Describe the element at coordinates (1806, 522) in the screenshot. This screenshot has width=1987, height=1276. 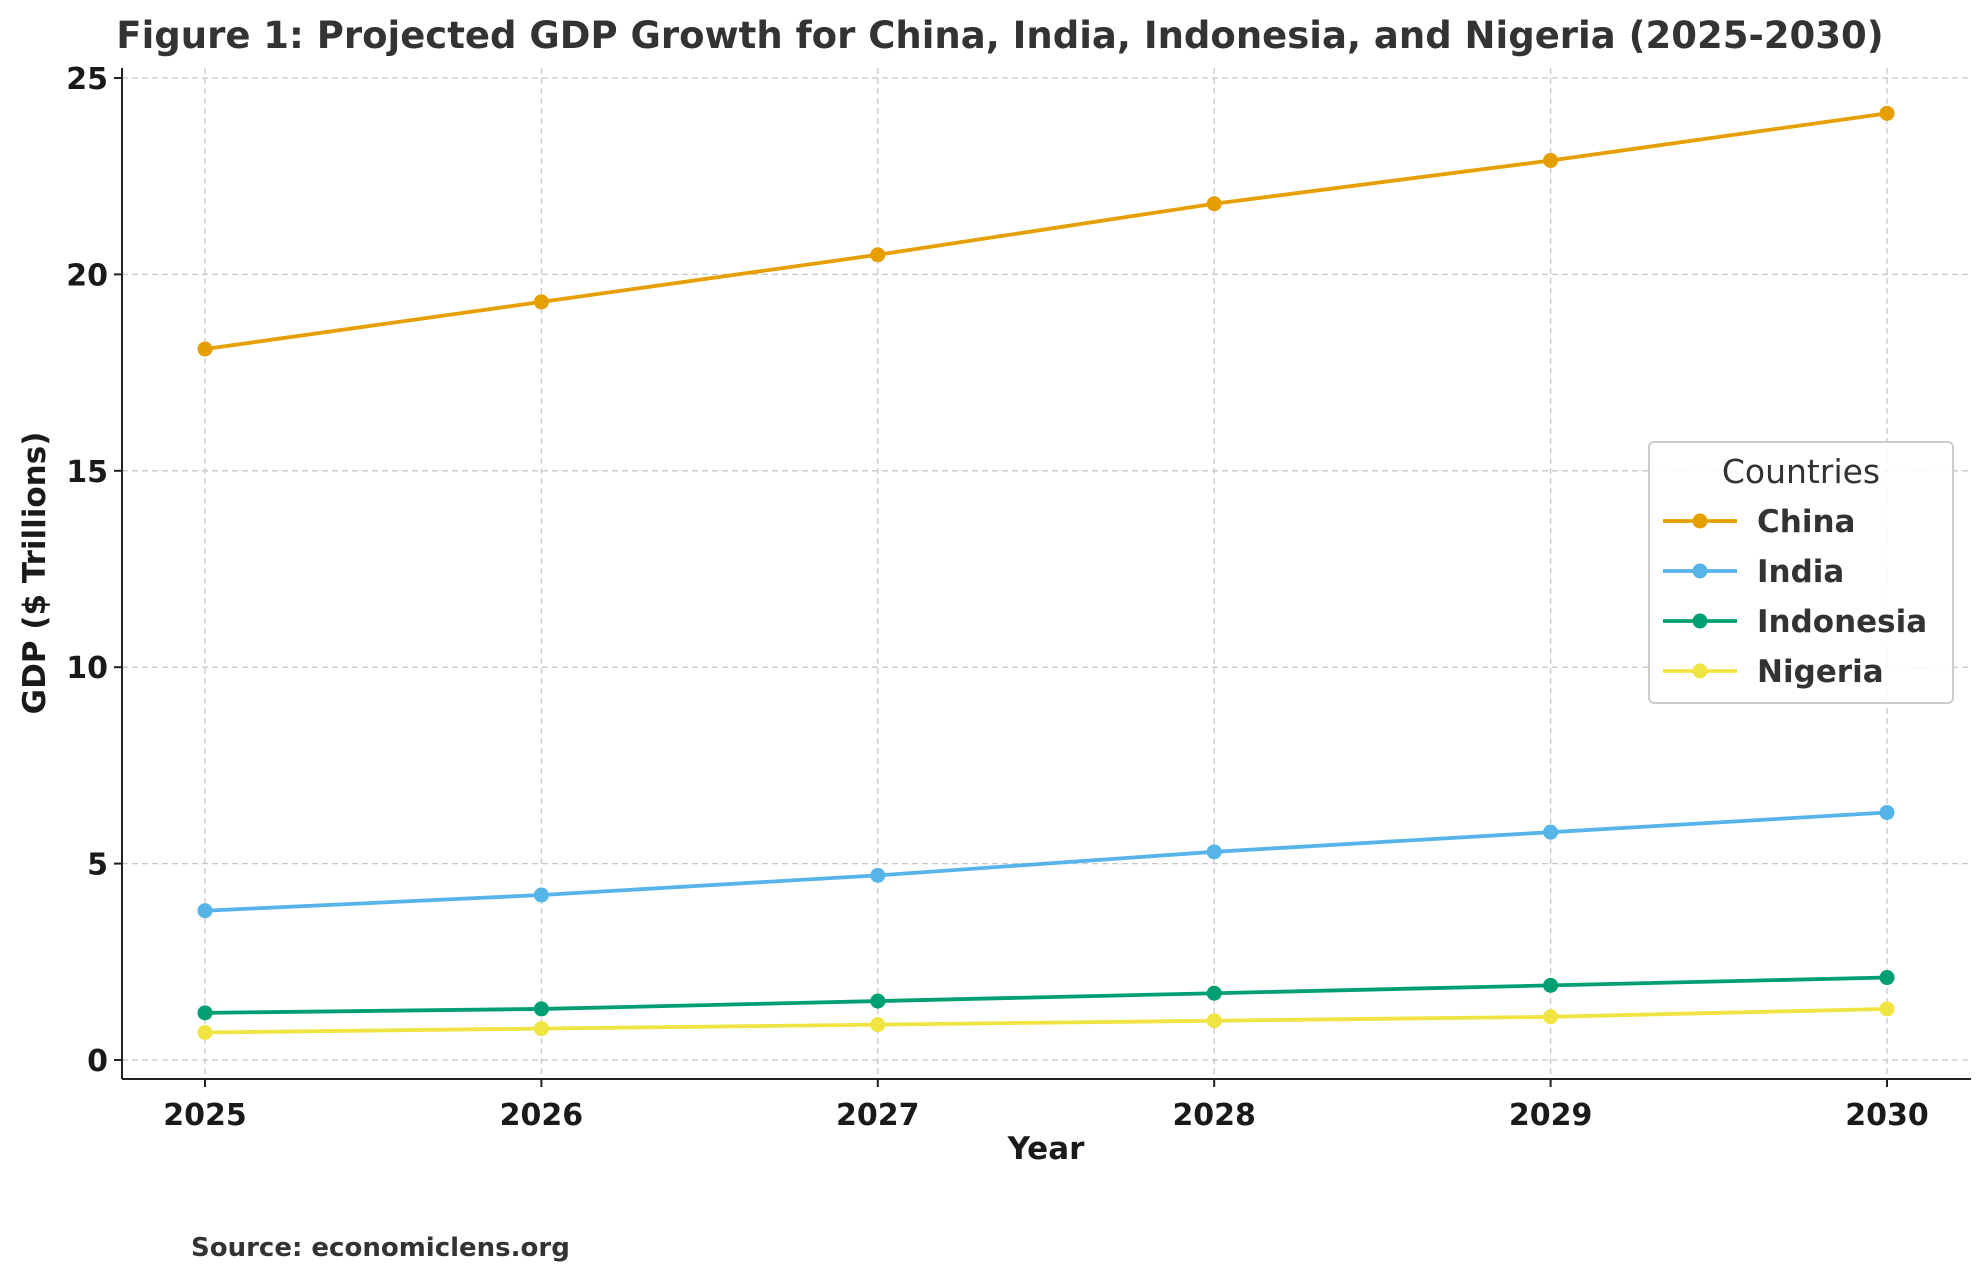
I see `legend-label: China` at that location.